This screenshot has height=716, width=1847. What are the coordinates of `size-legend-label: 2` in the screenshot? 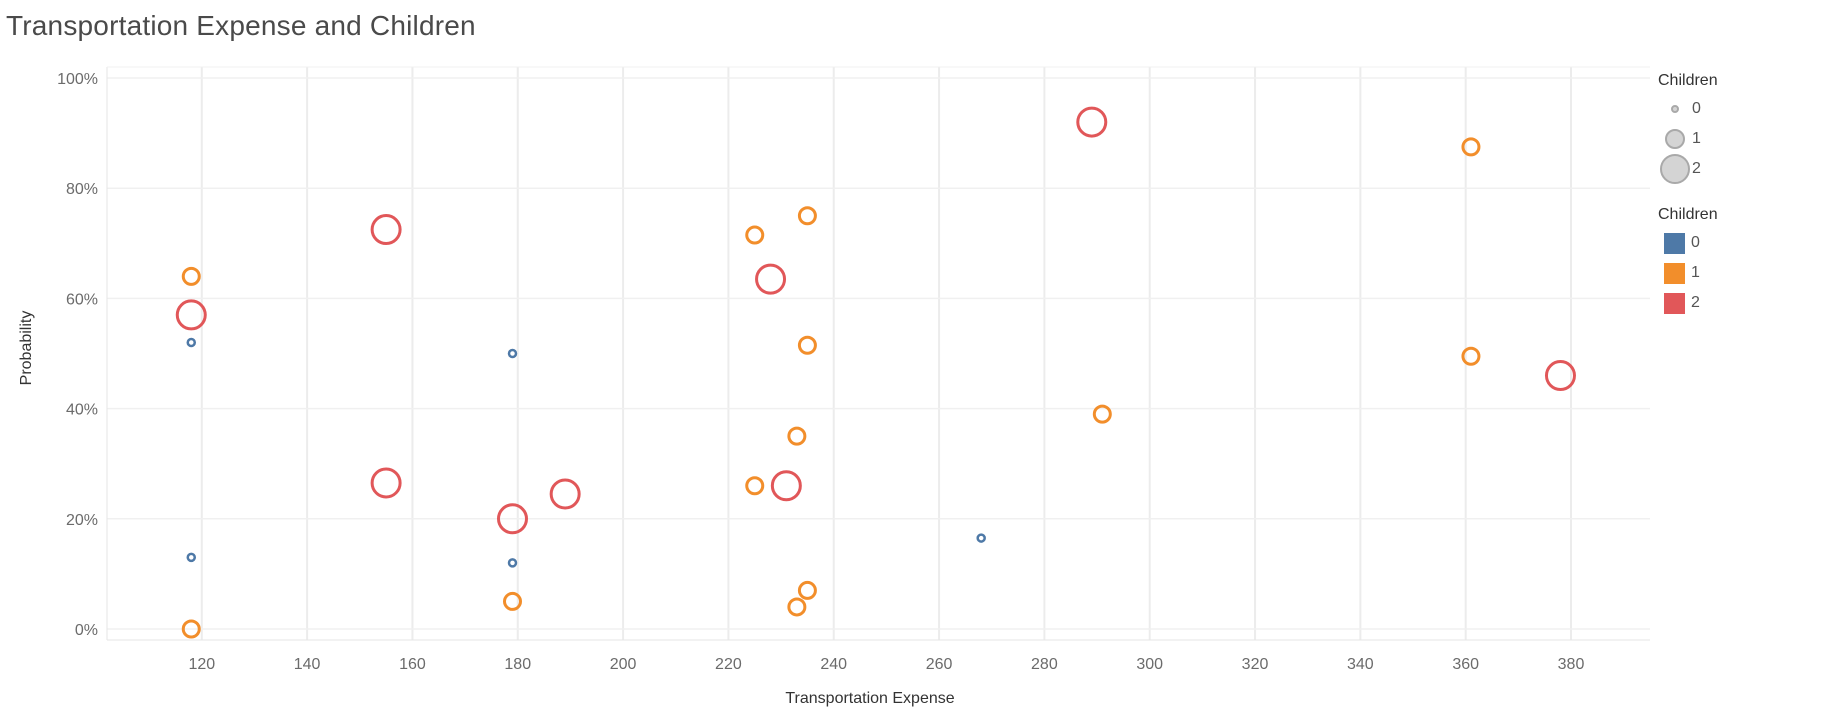 It's located at (1696, 168).